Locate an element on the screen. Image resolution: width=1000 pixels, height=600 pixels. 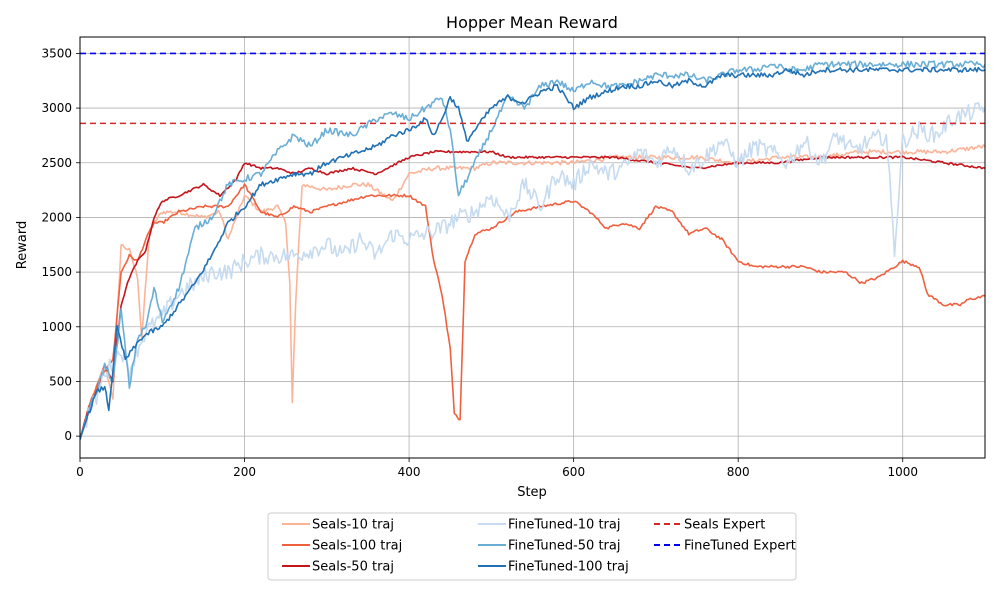
y-tick-label: 1500 is located at coordinates (56, 272).